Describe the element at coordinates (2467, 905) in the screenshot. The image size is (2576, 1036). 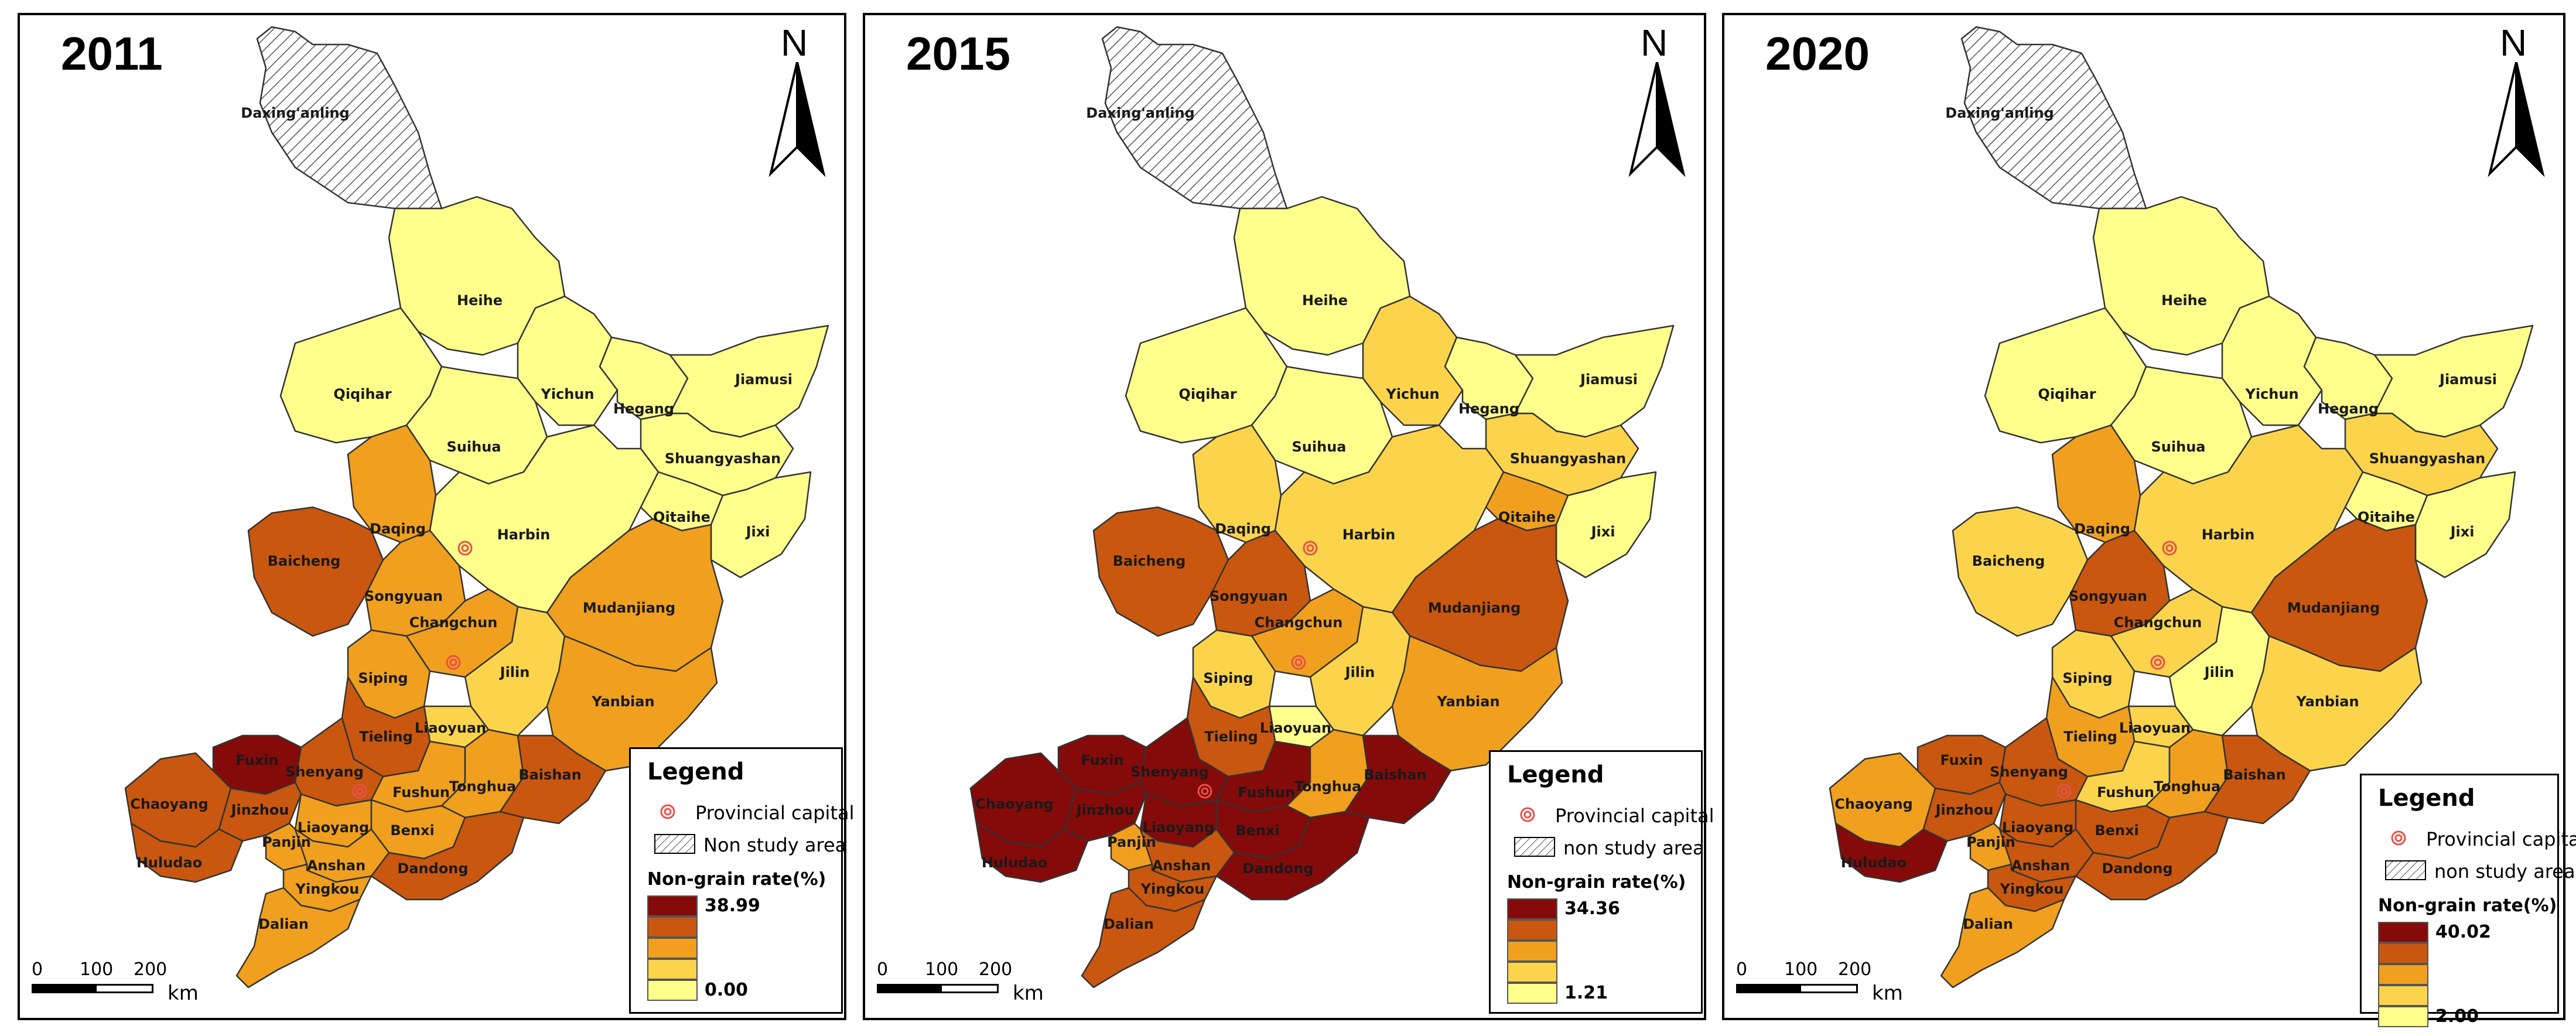
I see `legend-rate-title: Non-grain rate(%)` at that location.